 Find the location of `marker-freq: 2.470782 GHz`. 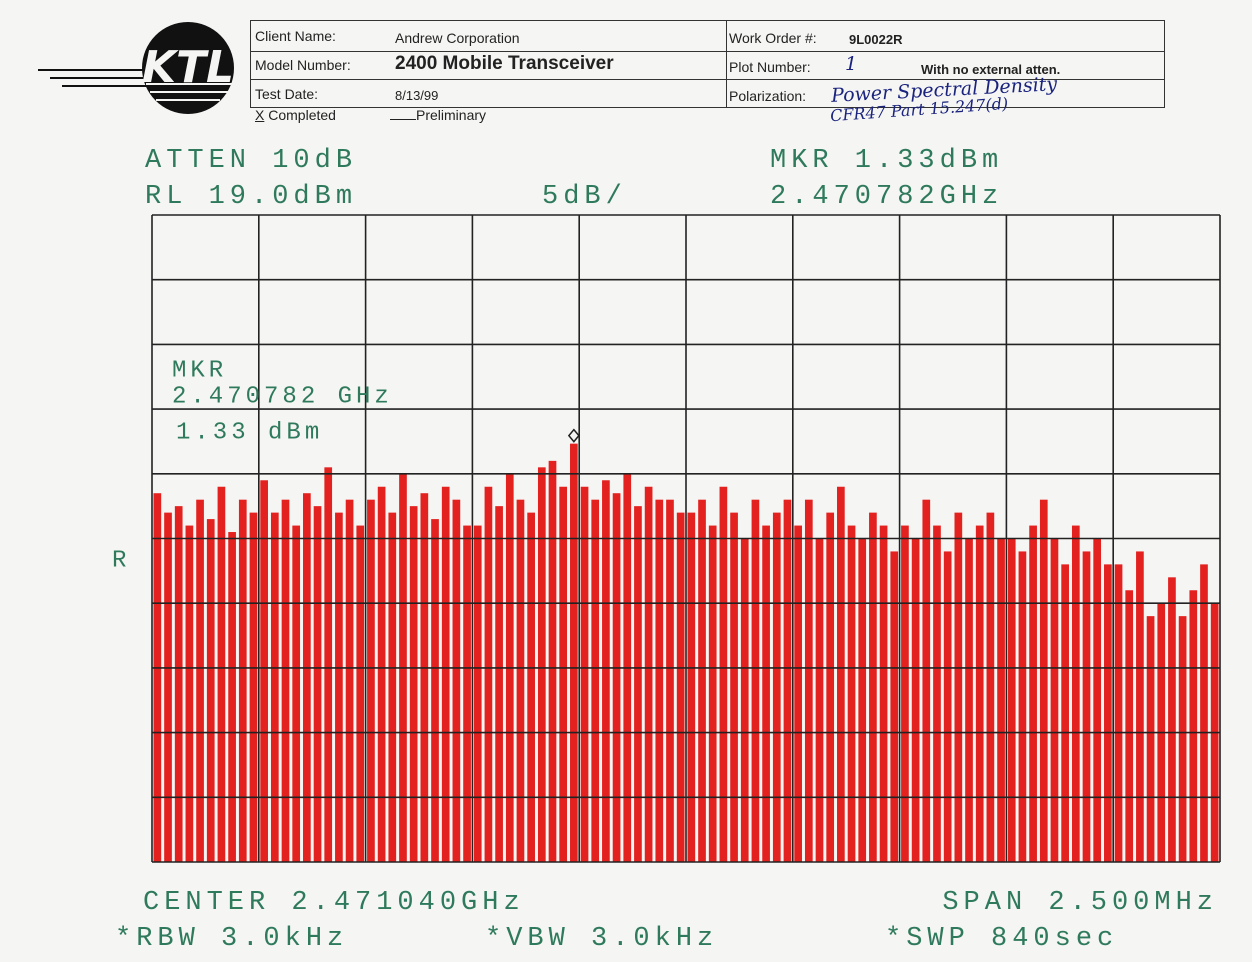

marker-freq: 2.470782 GHz is located at coordinates (282, 396).